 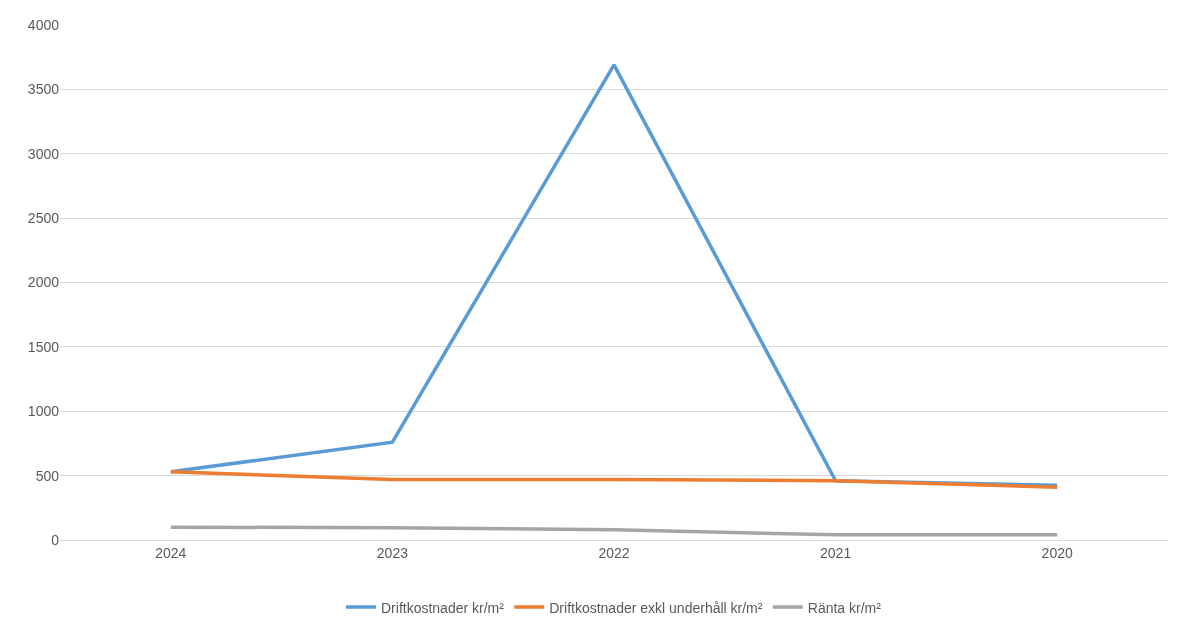 What do you see at coordinates (614, 552) in the screenshot?
I see `x-tick-label: 2022` at bounding box center [614, 552].